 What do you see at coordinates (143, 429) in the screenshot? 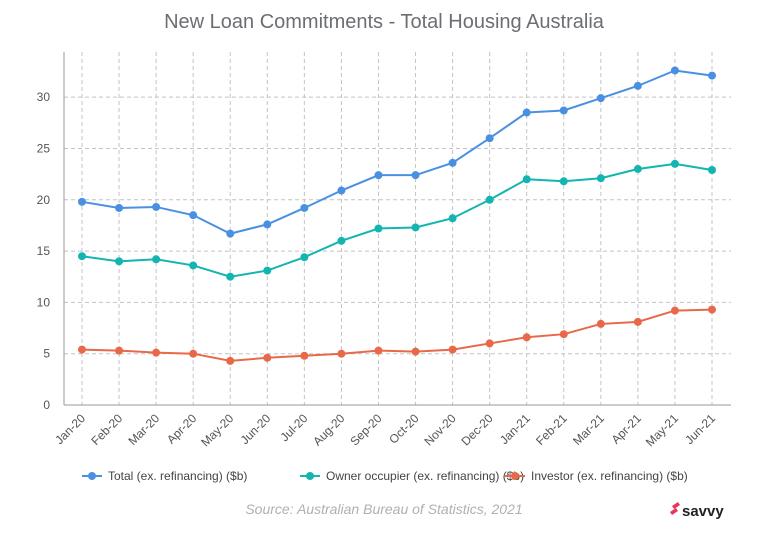
I see `x-tick-label: Mar-20` at bounding box center [143, 429].